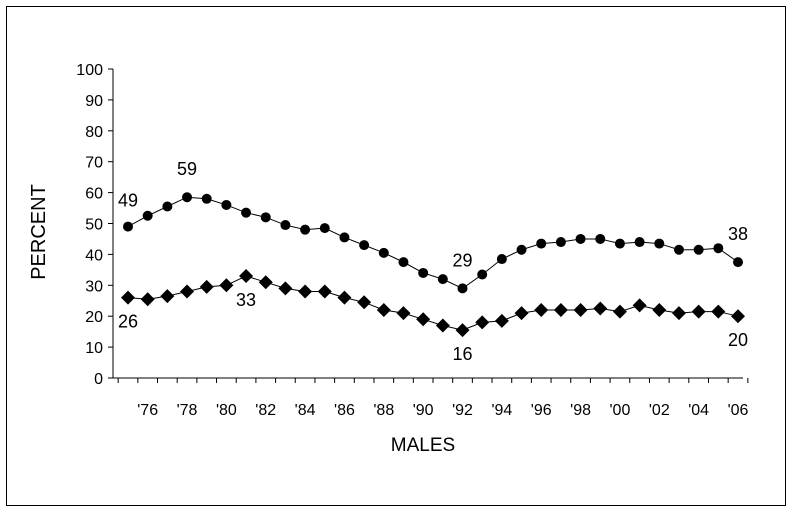 This screenshot has height=513, width=794. I want to click on y-tick-label: 20, so click(94, 317).